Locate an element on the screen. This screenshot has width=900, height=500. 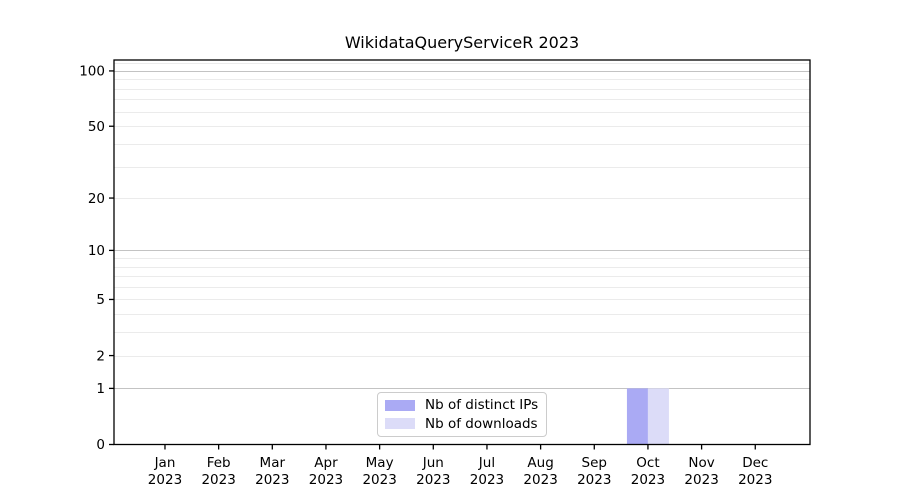
y-tick-label: 1 is located at coordinates (100, 389).